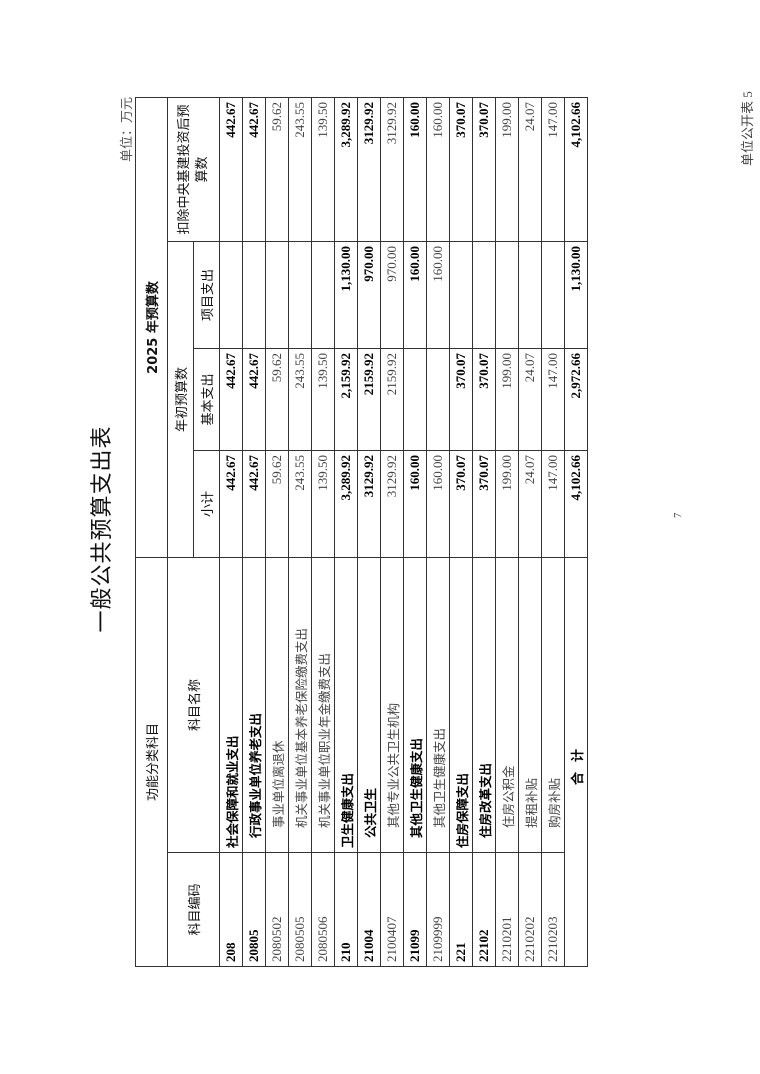 The image size is (760, 1074). I want to click on name-cell: 社会保障和就业支出, so click(231, 705).